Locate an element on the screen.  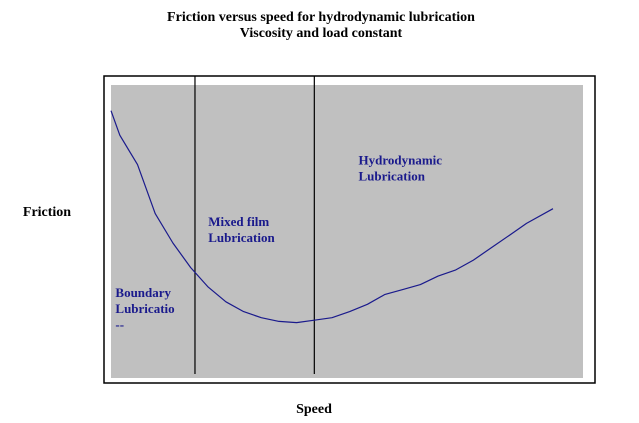
region-label-line: Boundary is located at coordinates (143, 292).